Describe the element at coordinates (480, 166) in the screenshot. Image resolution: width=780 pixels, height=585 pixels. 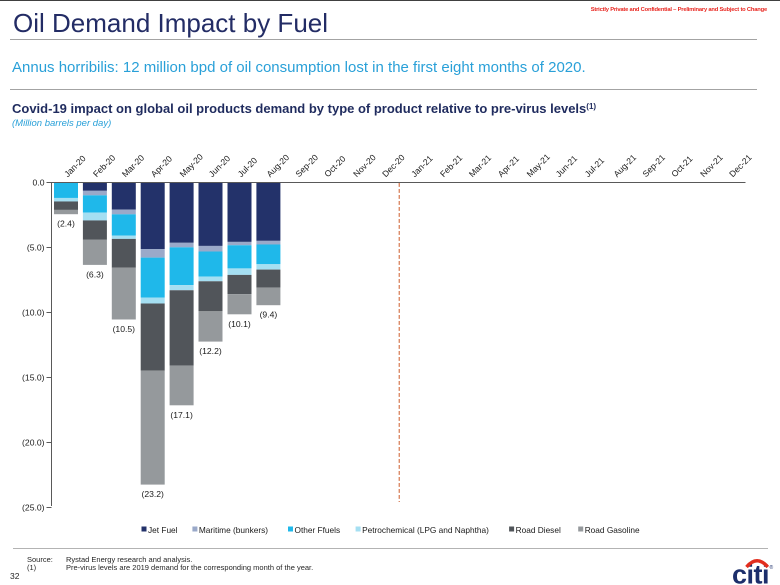
I see `svg-text: Mar-21` at that location.